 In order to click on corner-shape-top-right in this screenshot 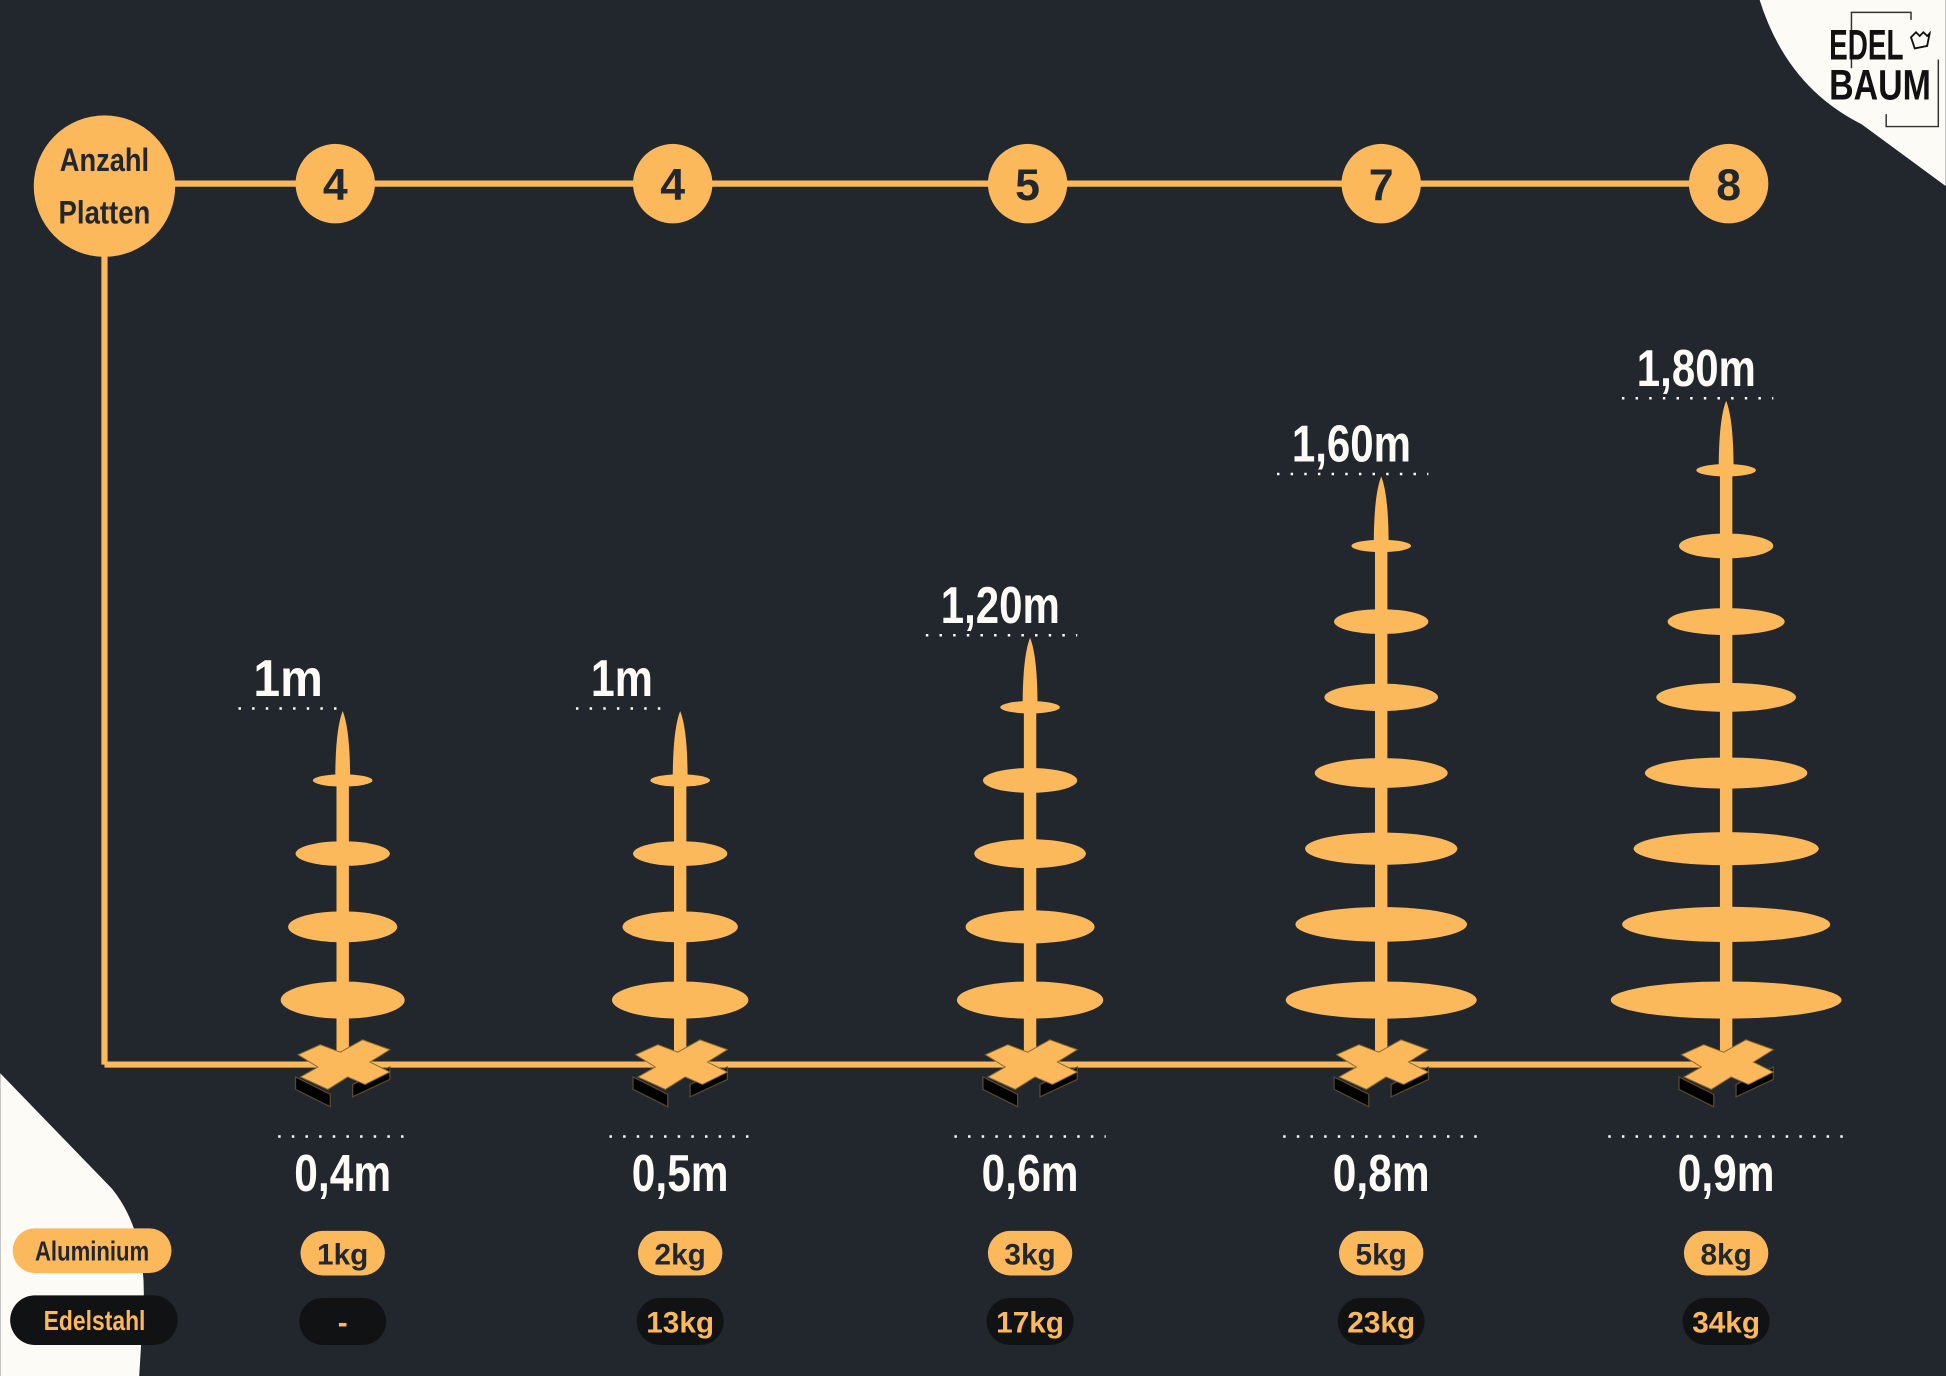, I will do `click(1852, 93)`.